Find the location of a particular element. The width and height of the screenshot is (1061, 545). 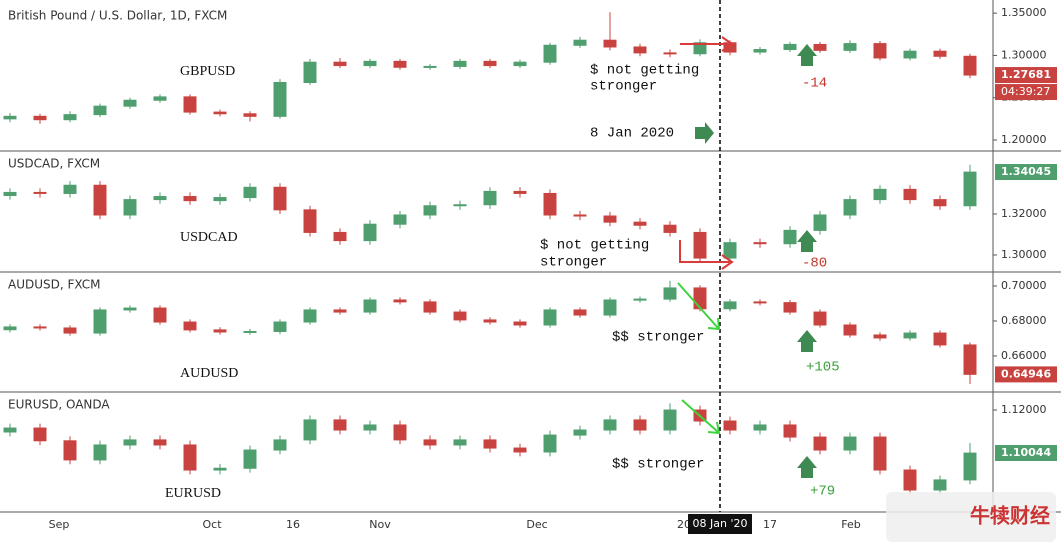

annotation: $$ stronger is located at coordinates (658, 465).